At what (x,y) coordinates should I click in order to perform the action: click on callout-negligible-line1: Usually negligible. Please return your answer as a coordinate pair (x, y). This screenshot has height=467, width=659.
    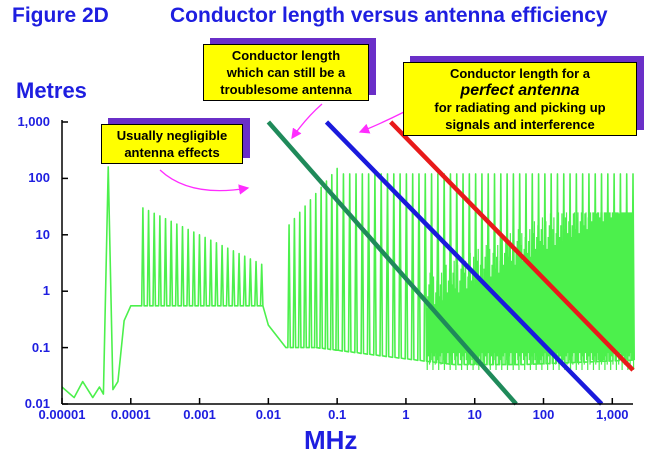
    Looking at the image, I should click on (172, 135).